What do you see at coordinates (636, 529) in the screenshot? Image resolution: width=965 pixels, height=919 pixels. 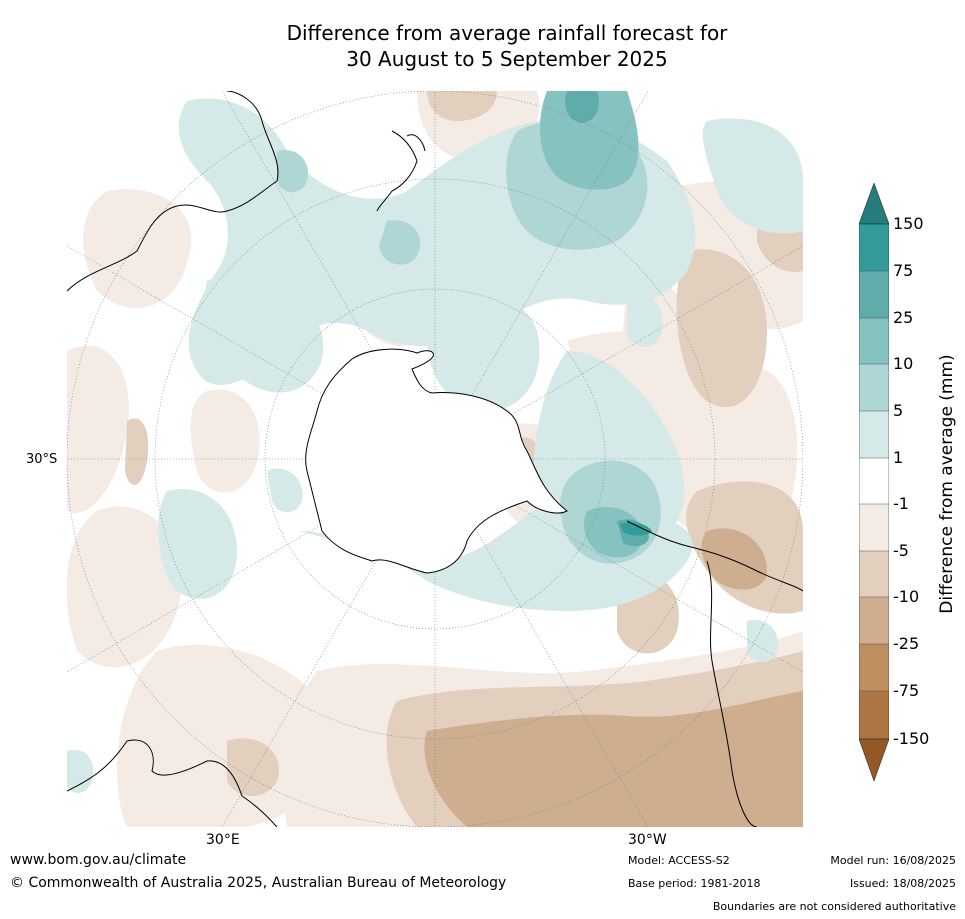 I see `wet-extreme-region` at bounding box center [636, 529].